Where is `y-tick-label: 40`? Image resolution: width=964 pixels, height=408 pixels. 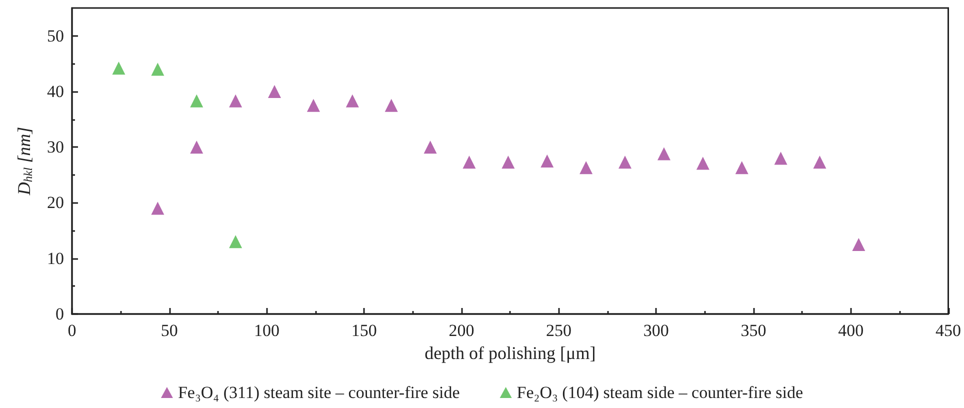 y-tick-label: 40 is located at coordinates (55, 91).